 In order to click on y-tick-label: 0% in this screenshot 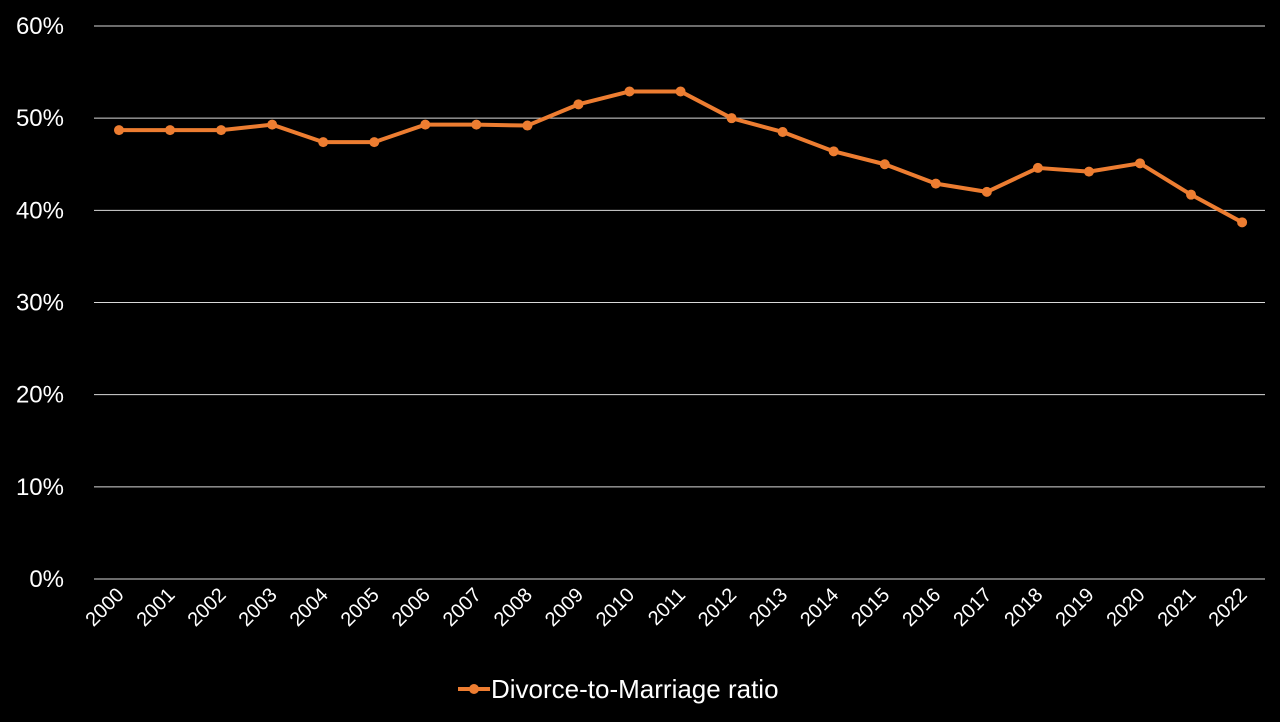, I will do `click(46, 579)`.